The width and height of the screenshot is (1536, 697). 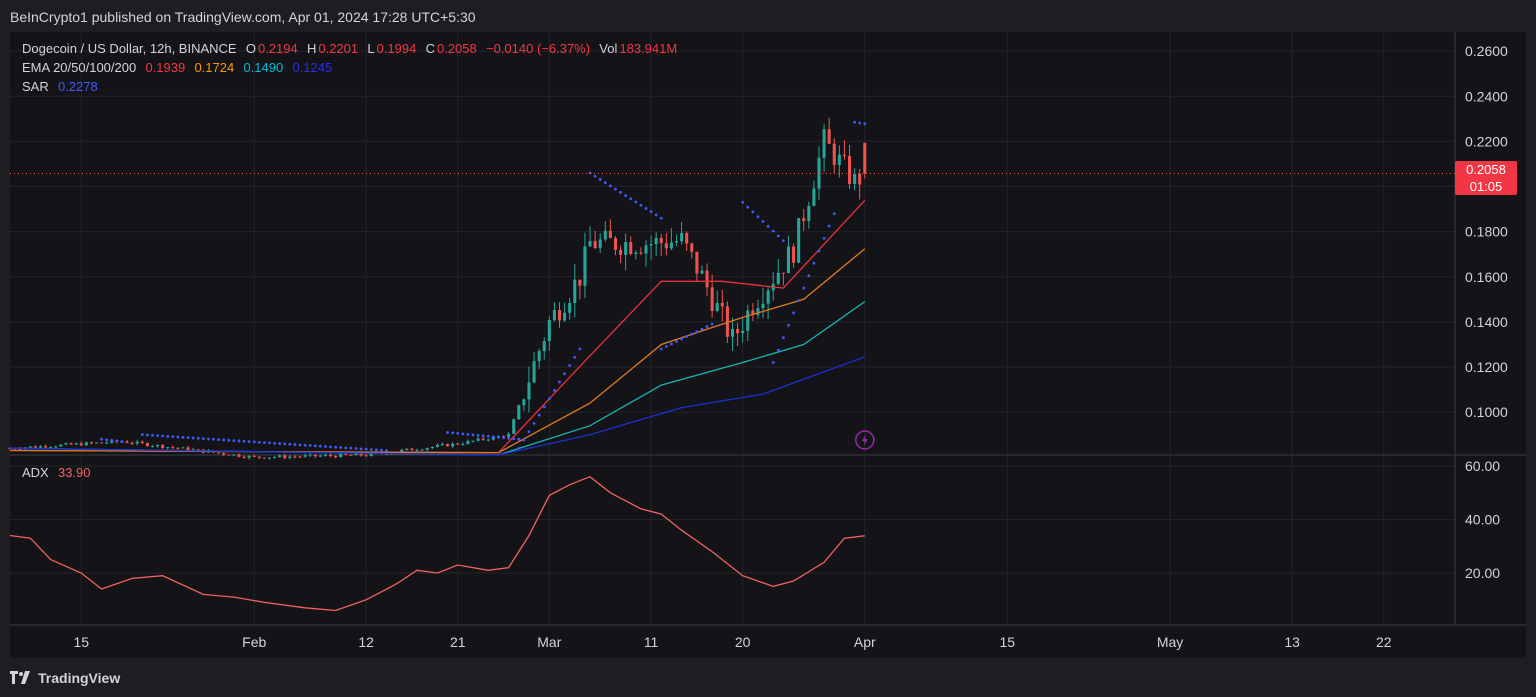 What do you see at coordinates (396, 48) in the screenshot?
I see `legend-l-value: 0.1994` at bounding box center [396, 48].